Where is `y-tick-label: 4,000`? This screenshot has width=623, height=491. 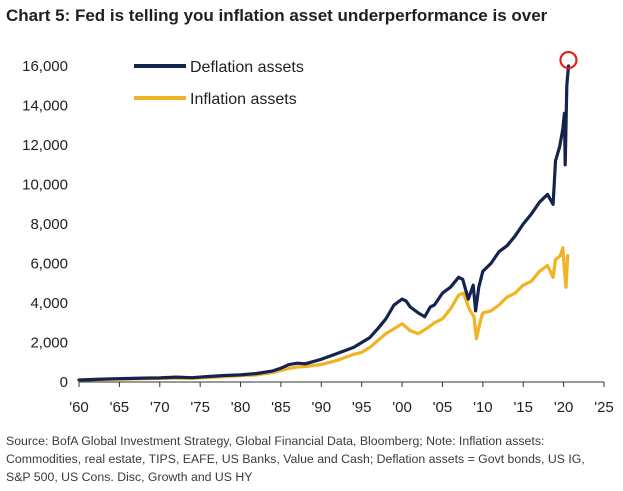
y-tick-label: 4,000 is located at coordinates (49, 303).